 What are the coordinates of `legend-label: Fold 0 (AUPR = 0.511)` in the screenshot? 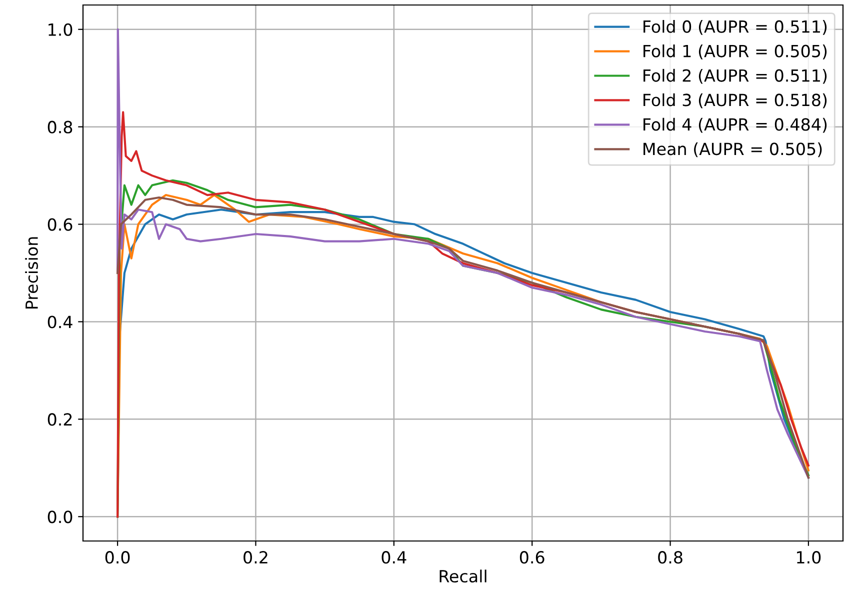 It's located at (735, 27).